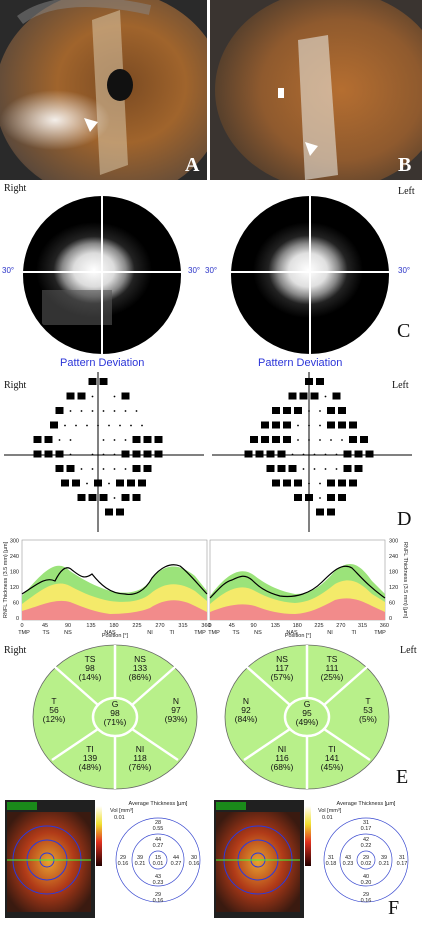 Image resolution: width=422 pixels, height=925 pixels. What do you see at coordinates (366, 895) in the screenshot?
I see `etdrs-thickness-bottom: 29` at bounding box center [366, 895].